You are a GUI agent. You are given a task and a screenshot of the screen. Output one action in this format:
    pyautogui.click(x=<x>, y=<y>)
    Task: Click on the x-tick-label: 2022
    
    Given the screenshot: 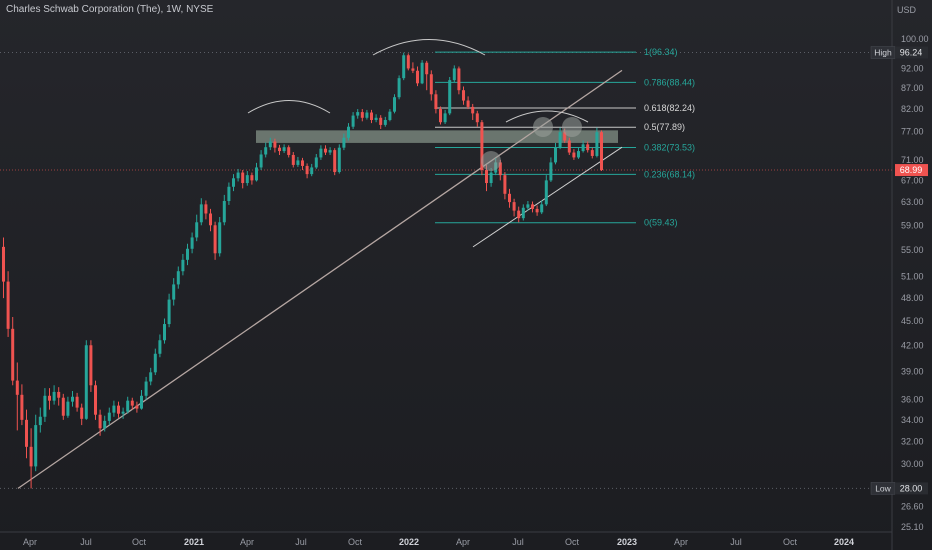 What is the action you would take?
    pyautogui.click(x=409, y=542)
    